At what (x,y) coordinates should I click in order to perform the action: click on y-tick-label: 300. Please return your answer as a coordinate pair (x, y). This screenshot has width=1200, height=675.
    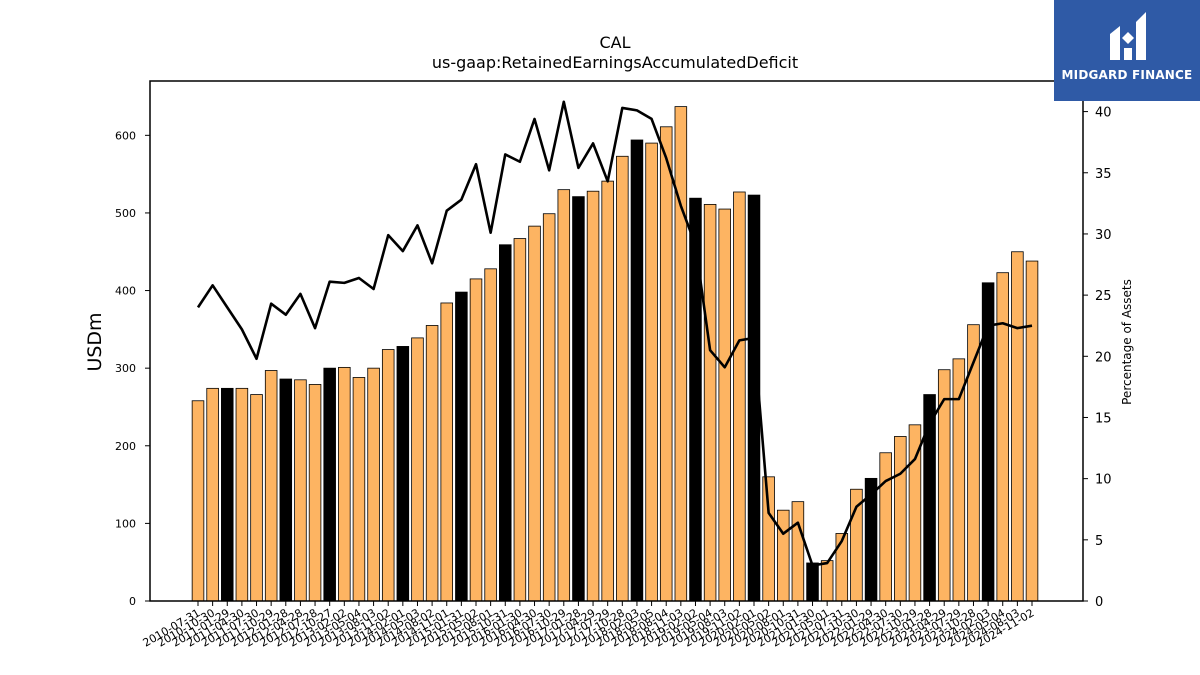
    Looking at the image, I should click on (125, 368).